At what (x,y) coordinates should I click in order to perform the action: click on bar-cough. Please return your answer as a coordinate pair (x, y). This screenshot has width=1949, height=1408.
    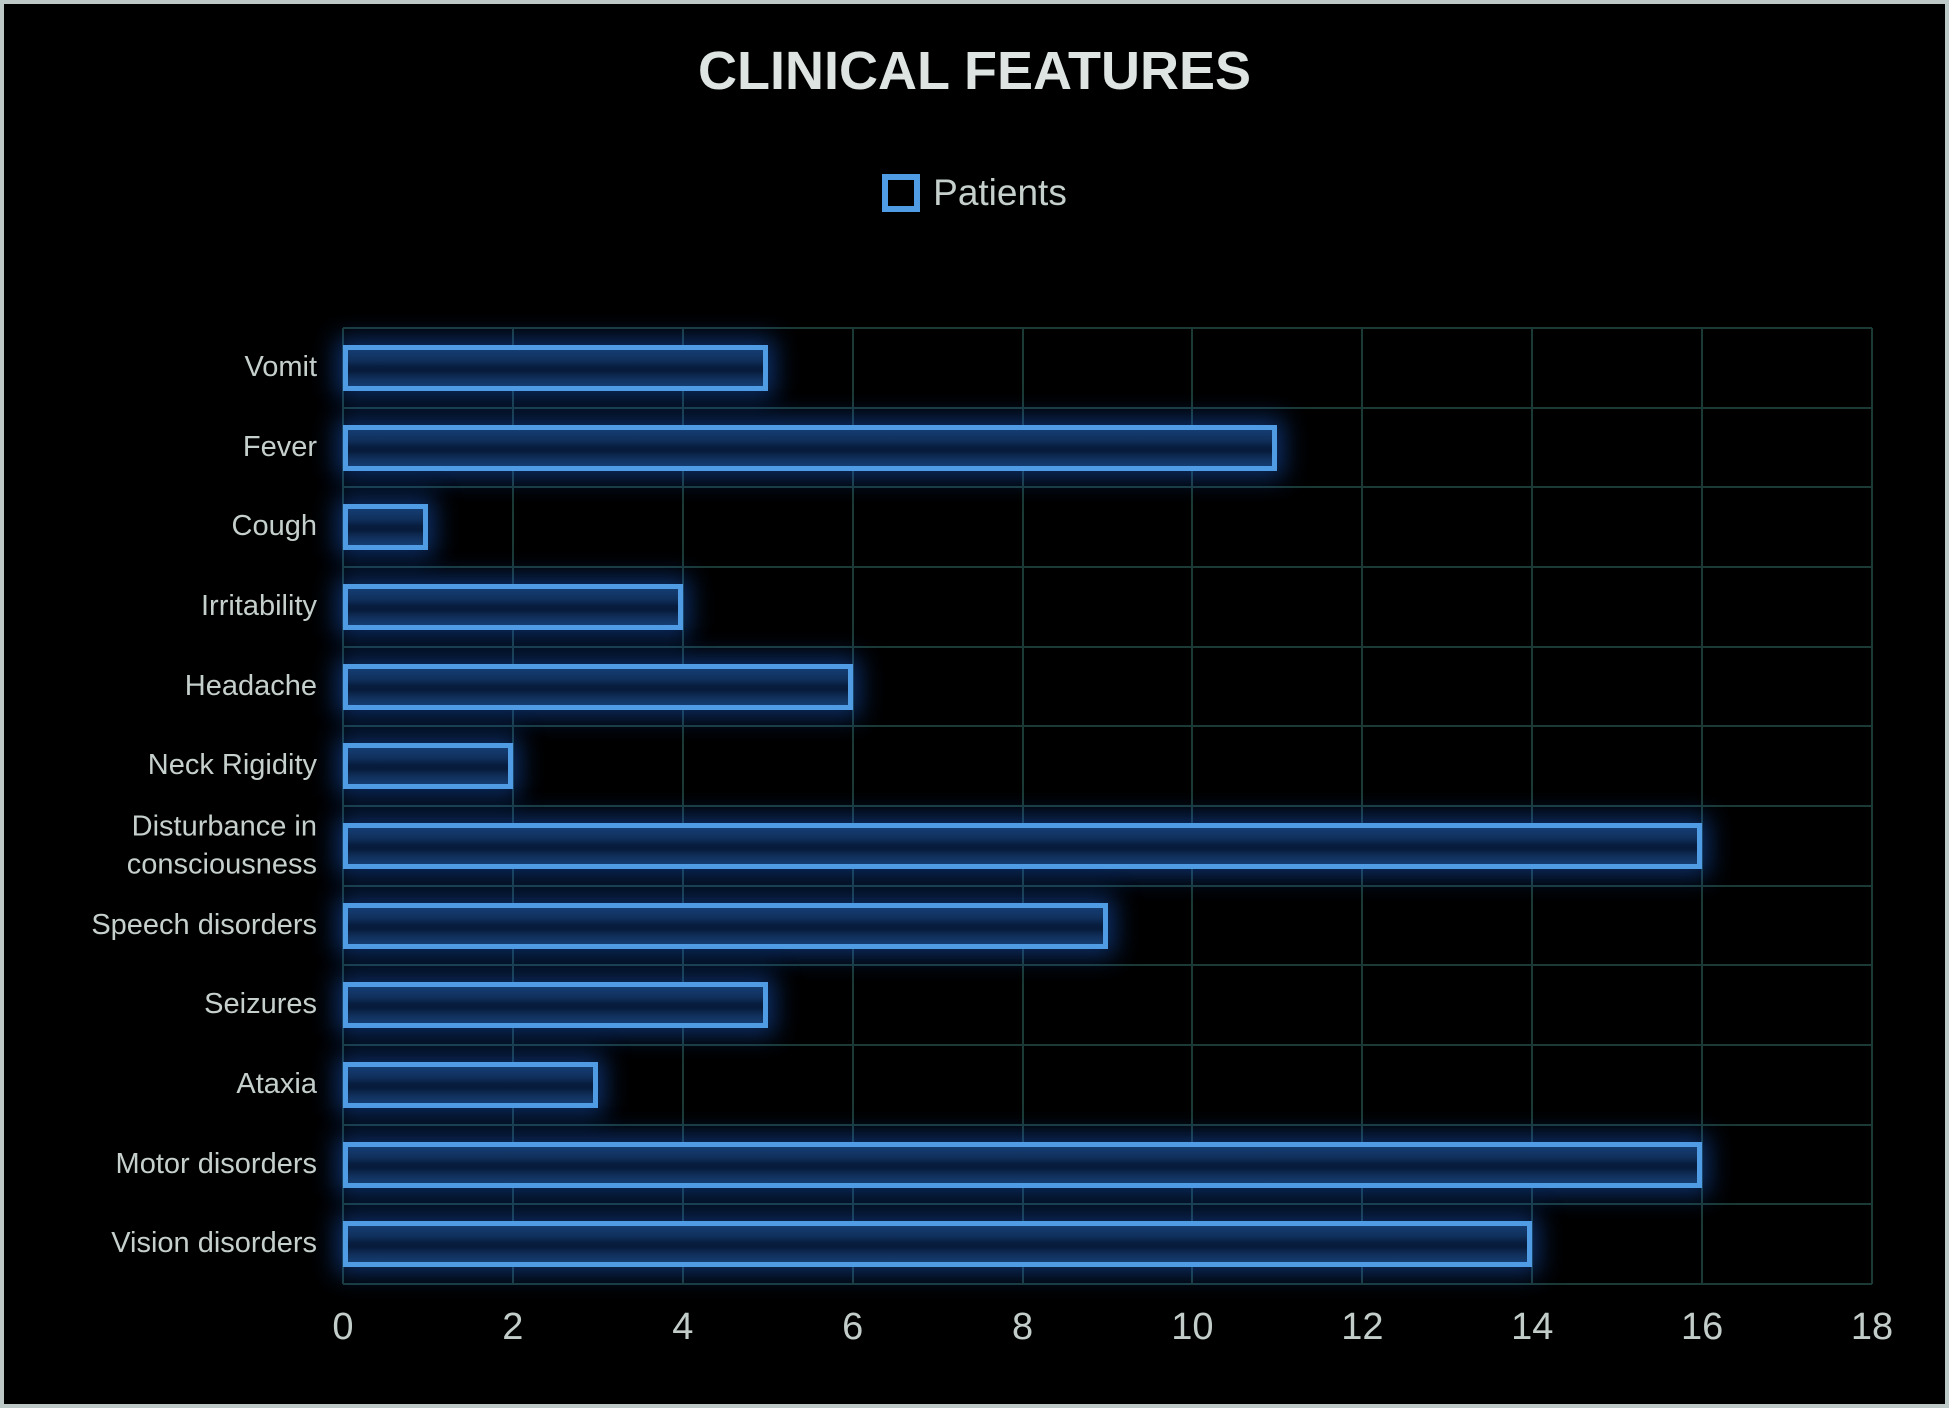
    Looking at the image, I should click on (385, 527).